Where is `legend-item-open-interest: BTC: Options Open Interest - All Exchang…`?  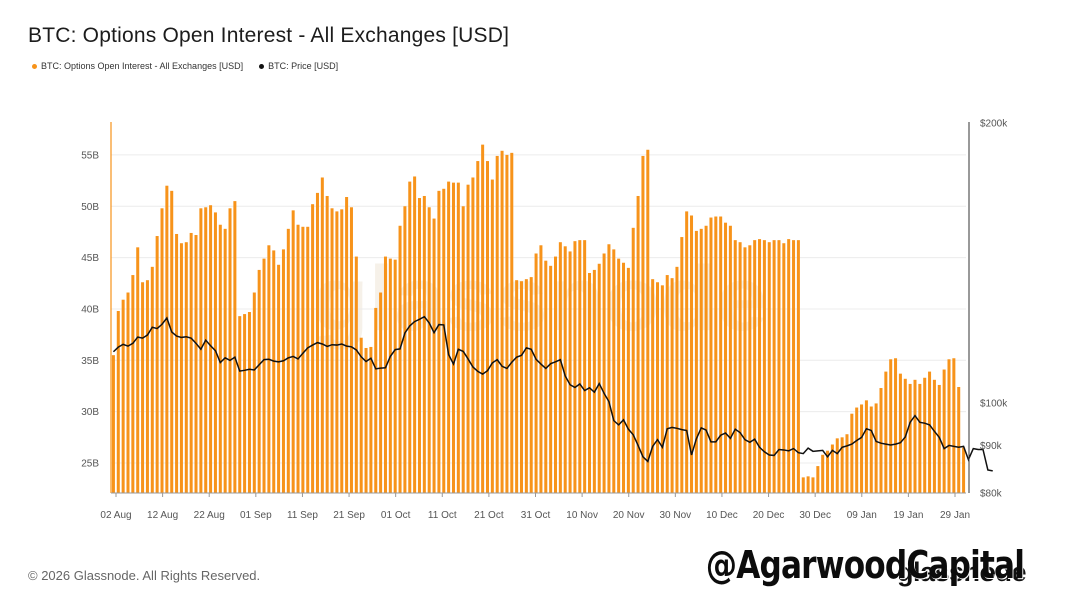
legend-item-open-interest: BTC: Options Open Interest - All Exchang… is located at coordinates (137, 66).